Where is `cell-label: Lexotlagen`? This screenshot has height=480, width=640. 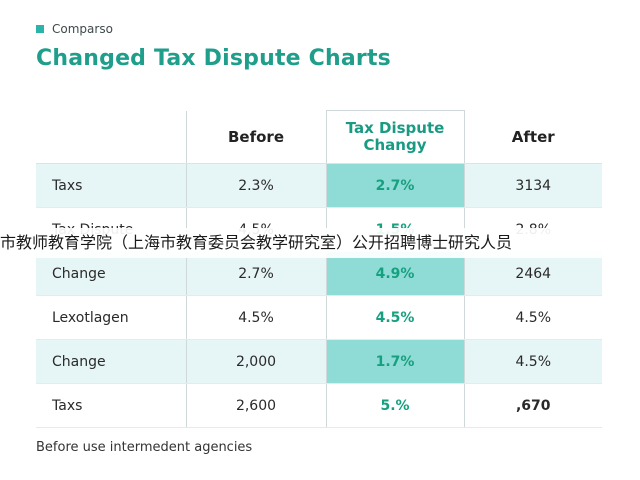
cell-label: Lexotlagen is located at coordinates (111, 317).